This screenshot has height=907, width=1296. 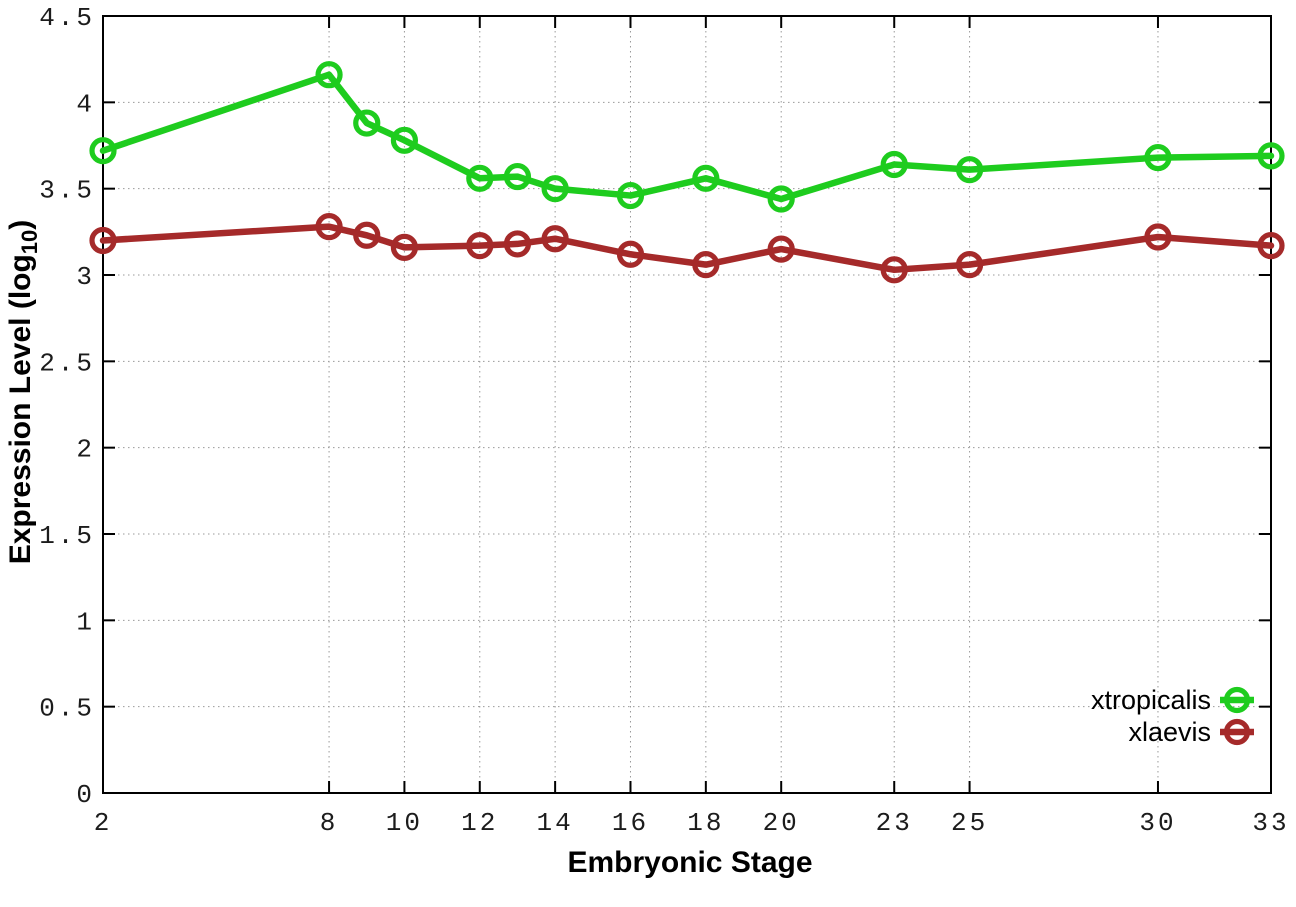 I want to click on y-tick-label: 4.5, so click(x=67, y=18).